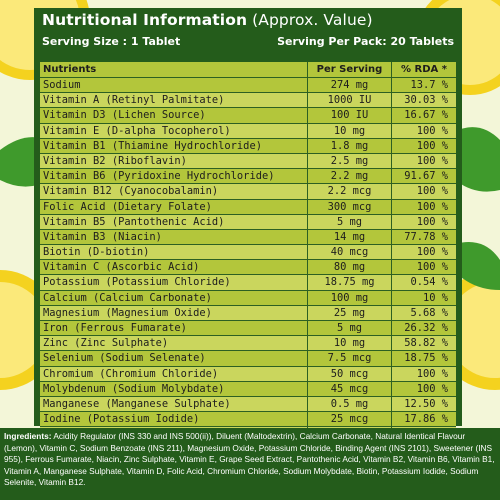 Image resolution: width=500 pixels, height=500 pixels. I want to click on title-main: Nutritional Information, so click(145, 20).